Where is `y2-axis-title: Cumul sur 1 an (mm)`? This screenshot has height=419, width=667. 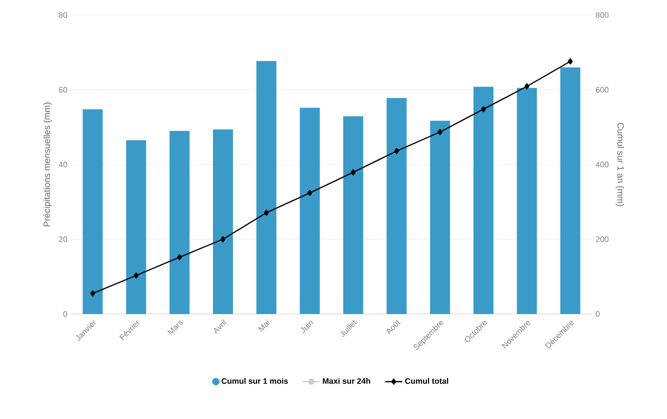
y2-axis-title: Cumul sur 1 an (mm) is located at coordinates (620, 164).